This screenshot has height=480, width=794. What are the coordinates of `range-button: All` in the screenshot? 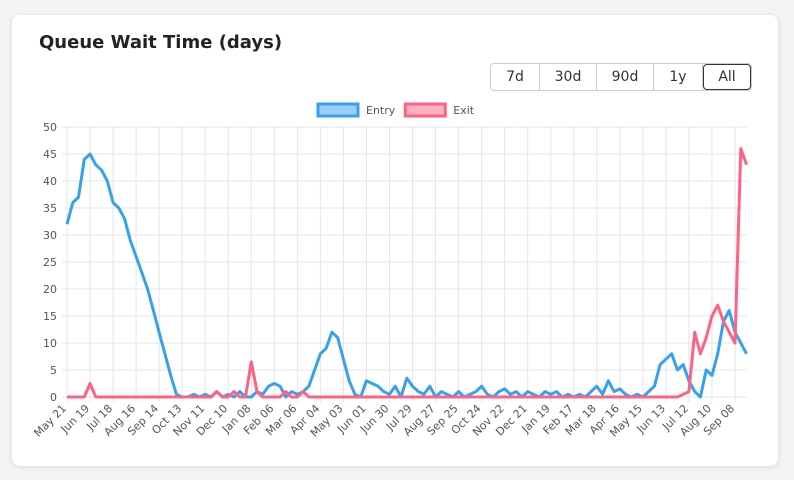 It's located at (727, 77).